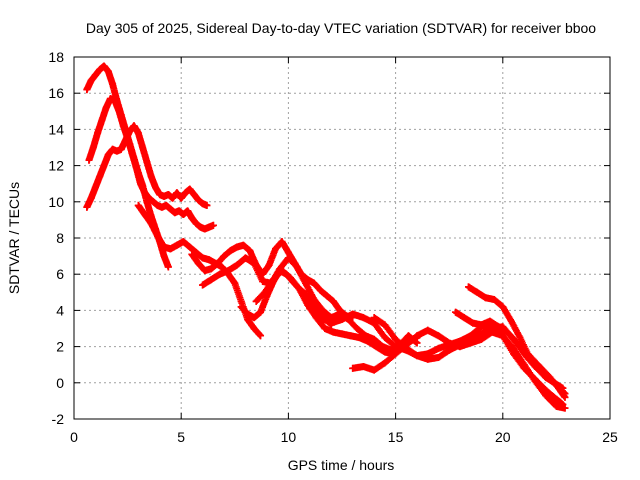 The height and width of the screenshot is (480, 640). I want to click on x-tick-label: 20, so click(503, 437).